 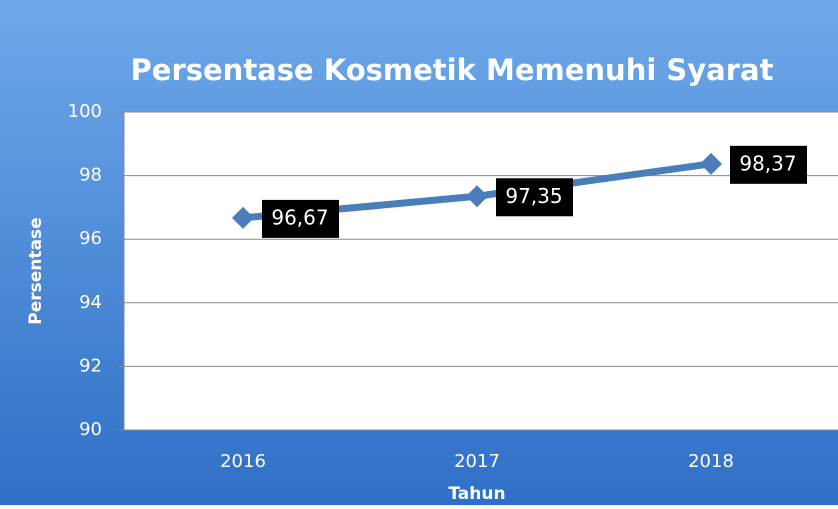 I want to click on x-tick-label: 2016, so click(x=243, y=461).